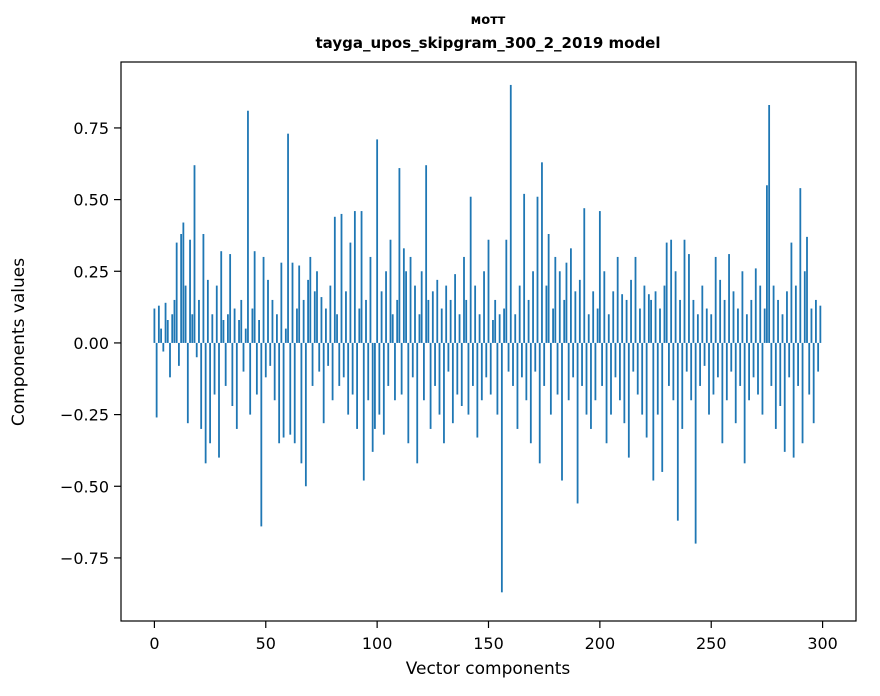 This screenshot has height=696, width=880. I want to click on x-tick-label: 50, so click(266, 643).